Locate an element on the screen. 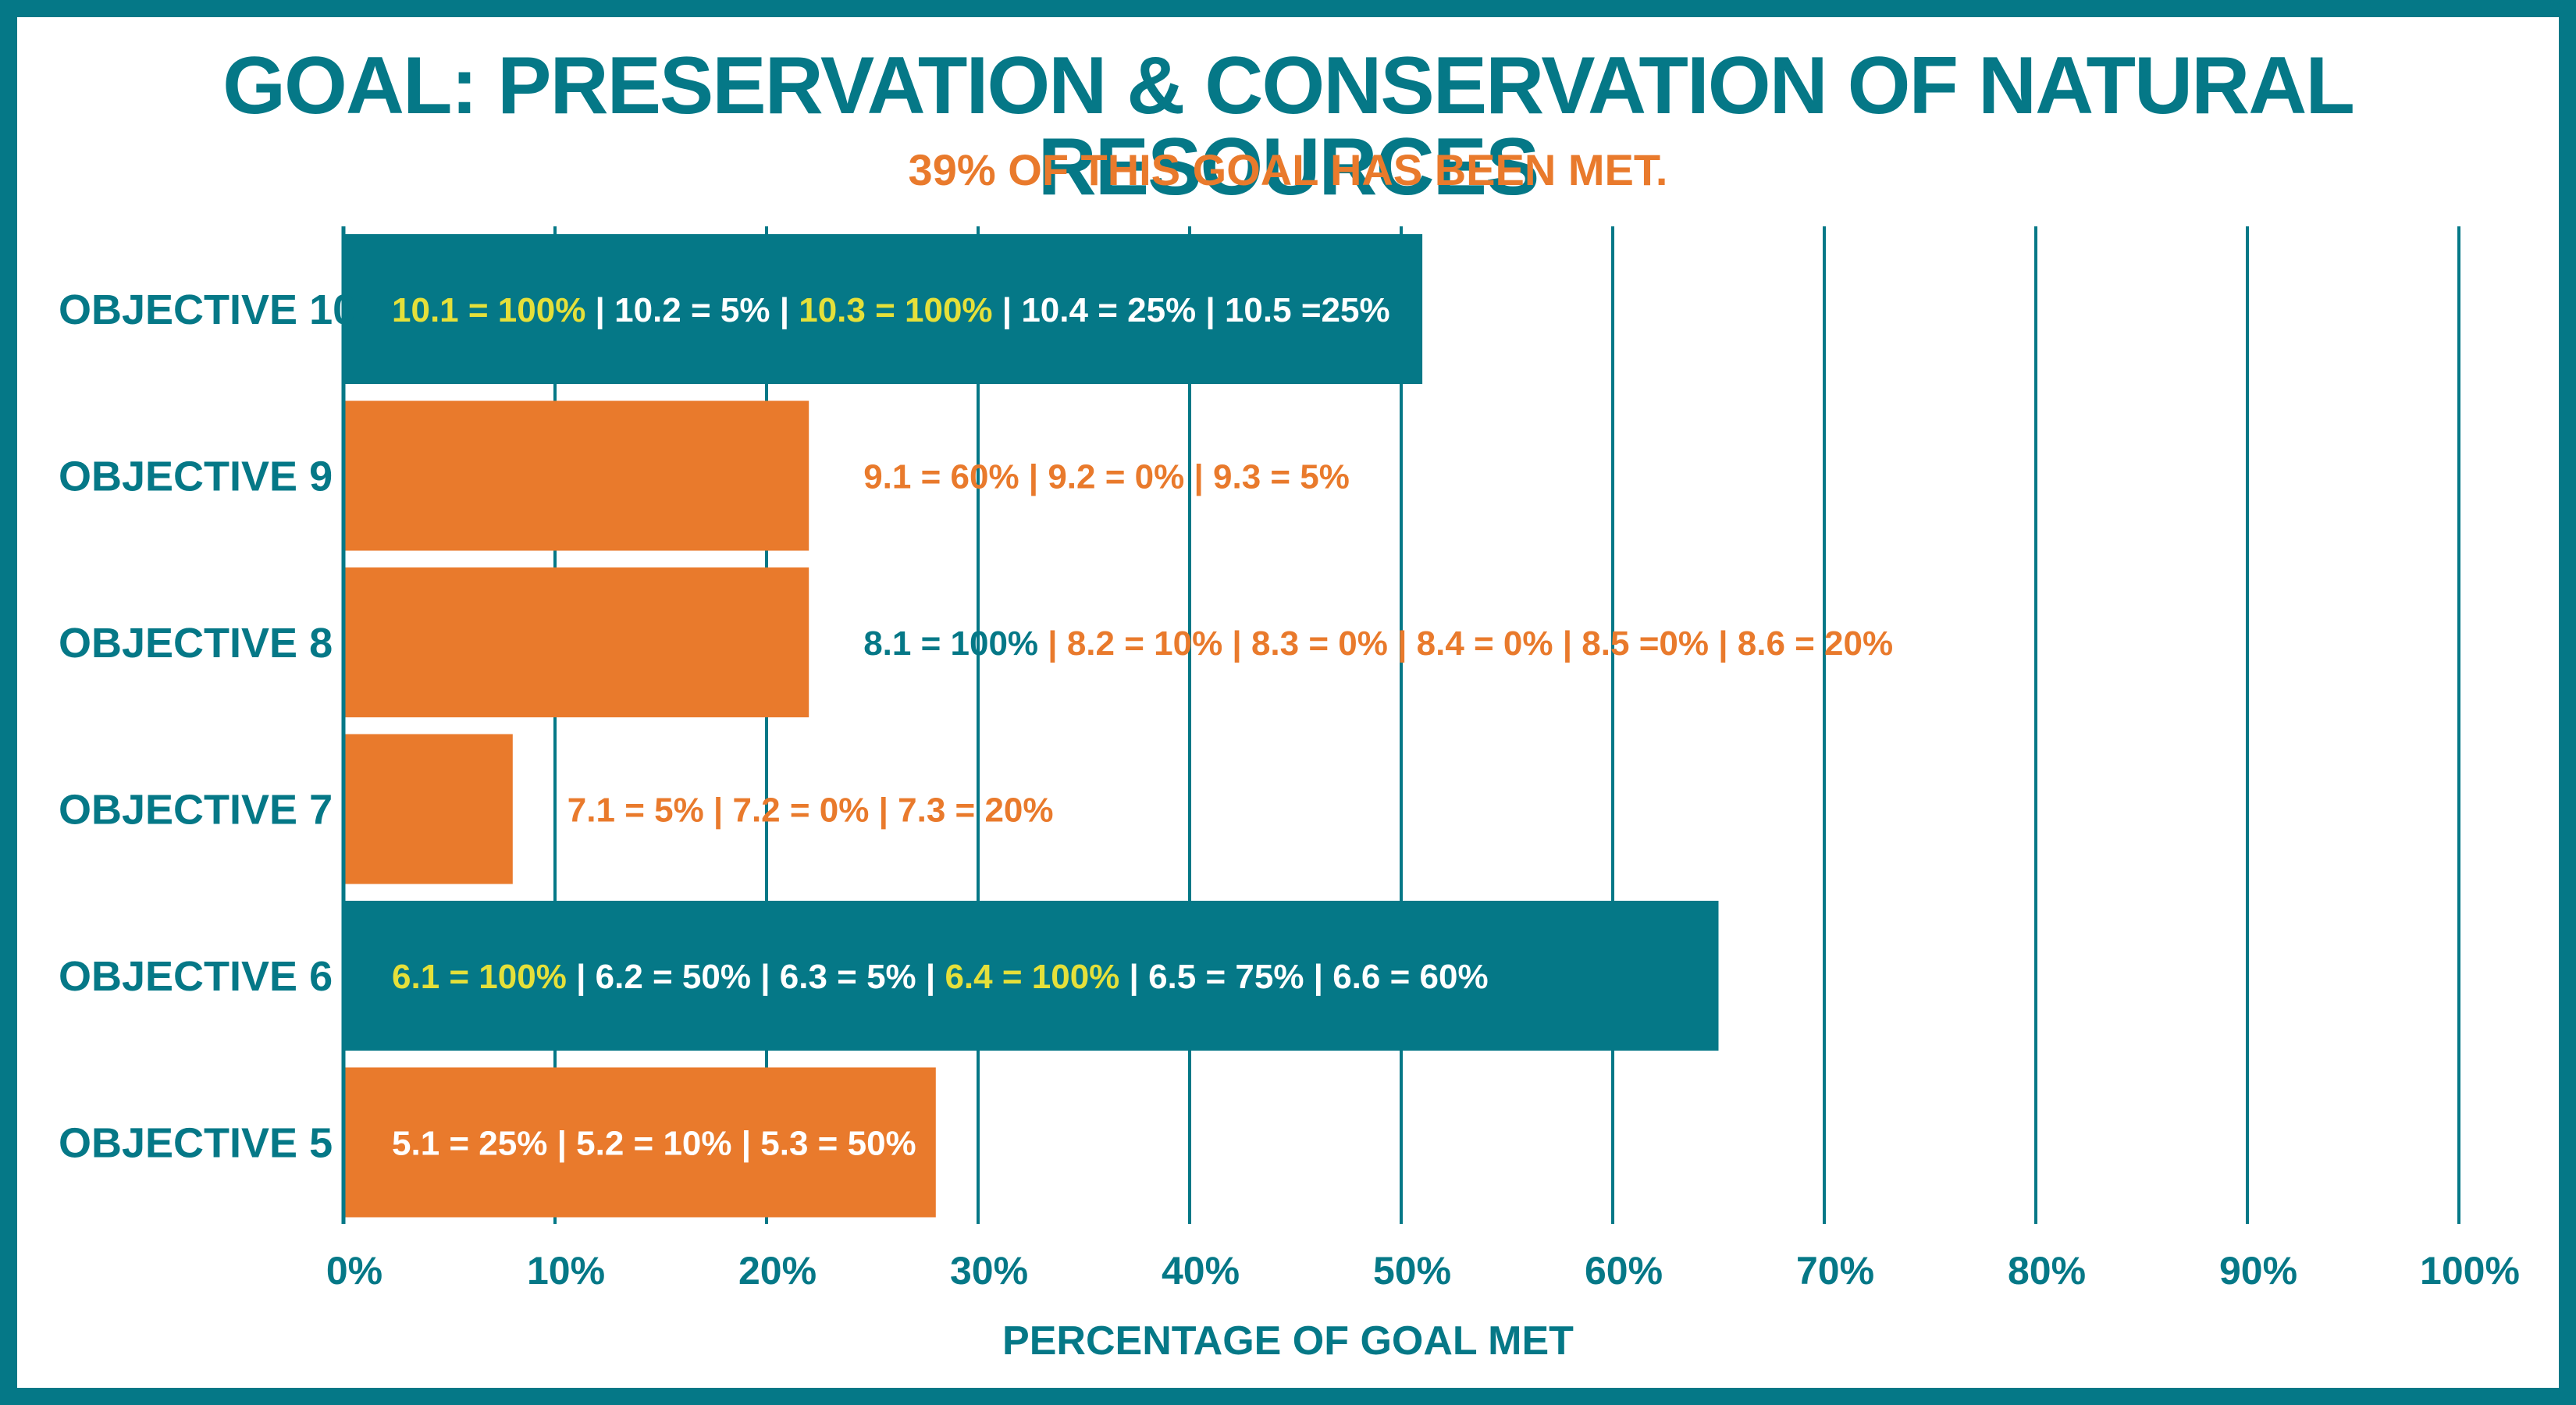 This screenshot has width=2576, height=1405. annotation-segment: 8.4 = 0% is located at coordinates (1485, 644).